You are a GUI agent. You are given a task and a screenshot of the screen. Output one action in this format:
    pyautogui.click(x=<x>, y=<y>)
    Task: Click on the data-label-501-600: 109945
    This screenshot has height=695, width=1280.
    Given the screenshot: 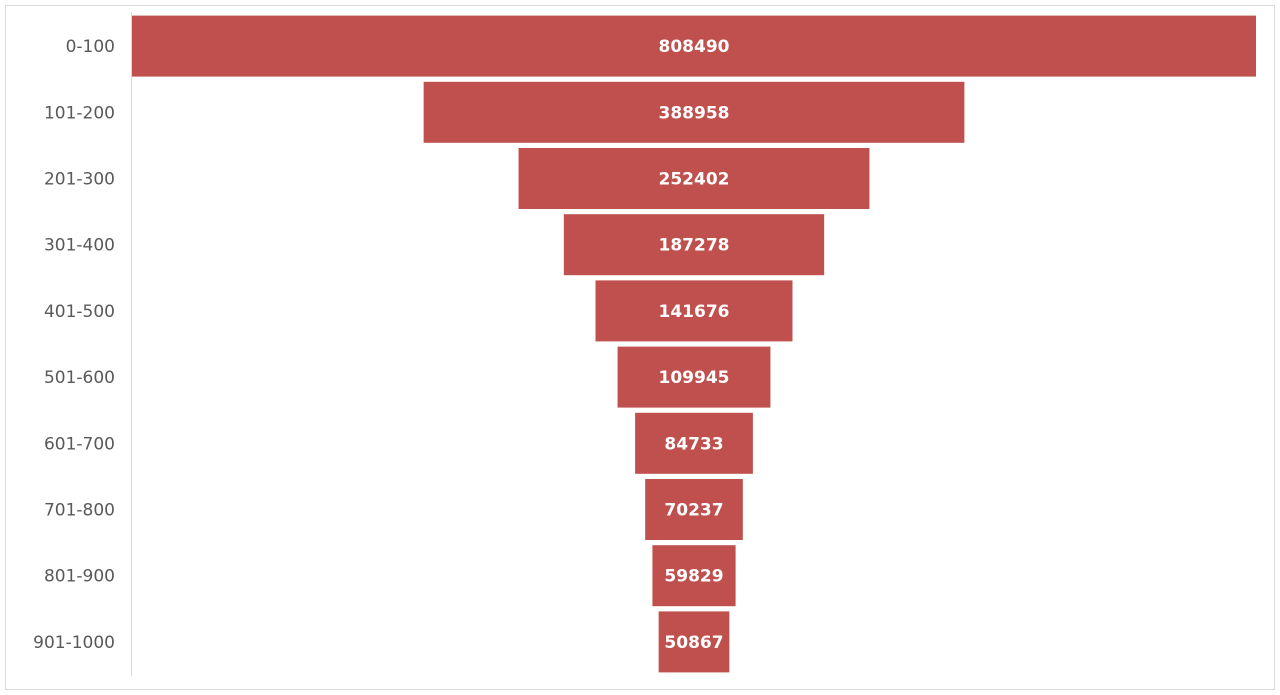 What is the action you would take?
    pyautogui.click(x=694, y=378)
    